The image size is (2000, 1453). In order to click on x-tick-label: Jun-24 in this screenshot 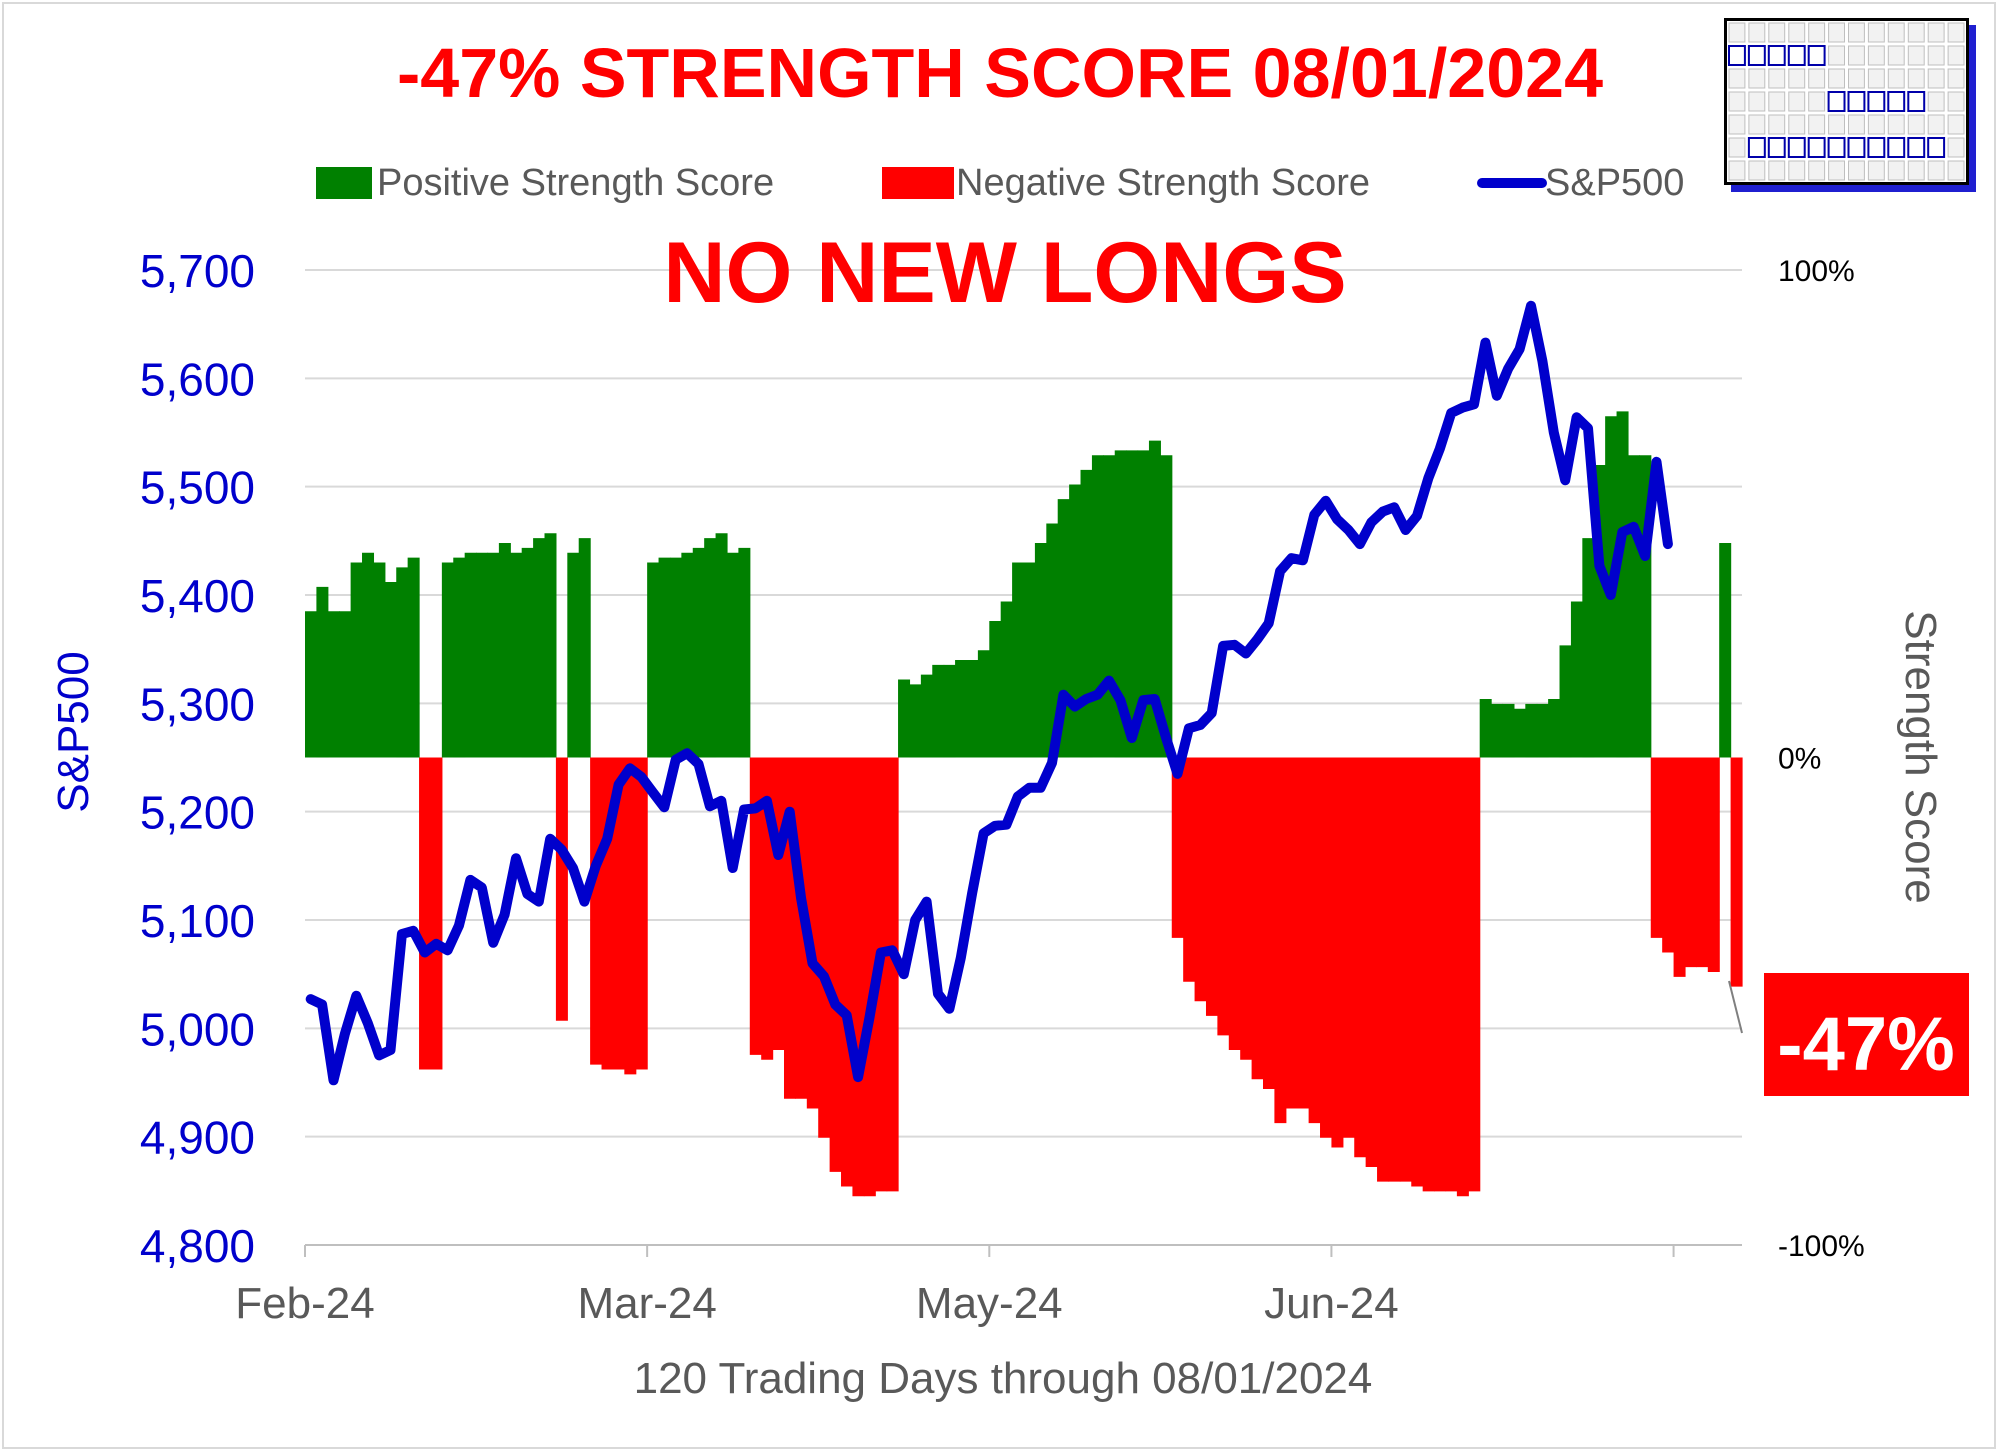, I will do `click(1331, 1303)`.